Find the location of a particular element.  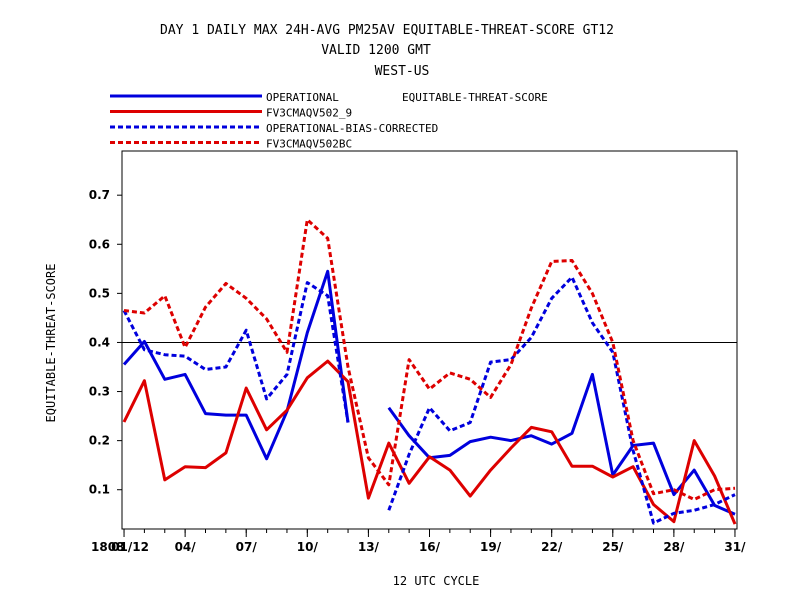

x-tick-label: 25/ is located at coordinates (613, 547).